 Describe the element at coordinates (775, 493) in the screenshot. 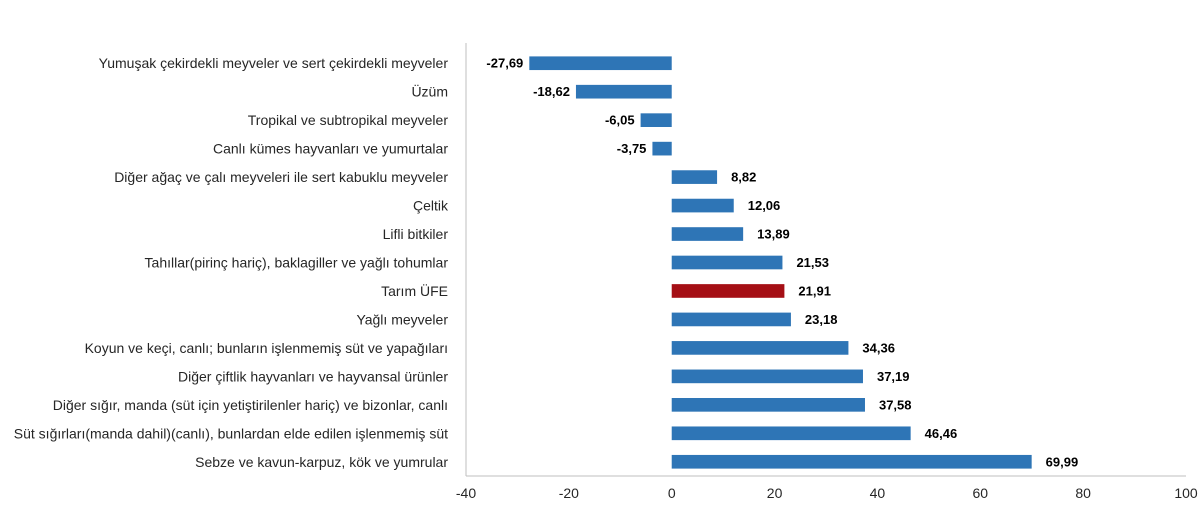

I see `x-tick-label-3: 20` at that location.